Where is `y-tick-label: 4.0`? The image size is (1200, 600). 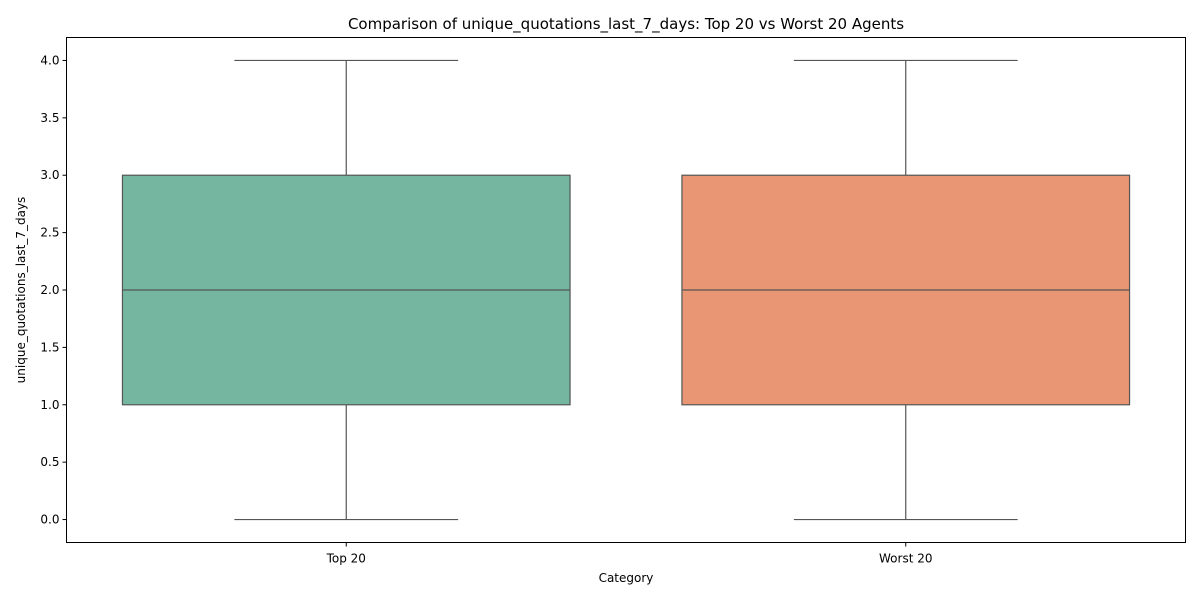
y-tick-label: 4.0 is located at coordinates (49, 60).